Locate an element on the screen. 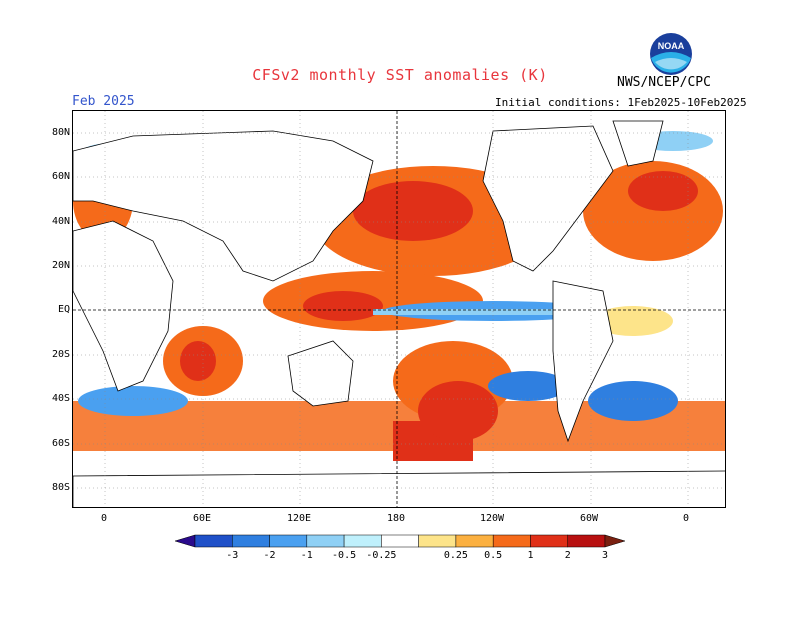 The image size is (800, 618). agency-label: NWS/NCEP/CPC is located at coordinates (664, 82).